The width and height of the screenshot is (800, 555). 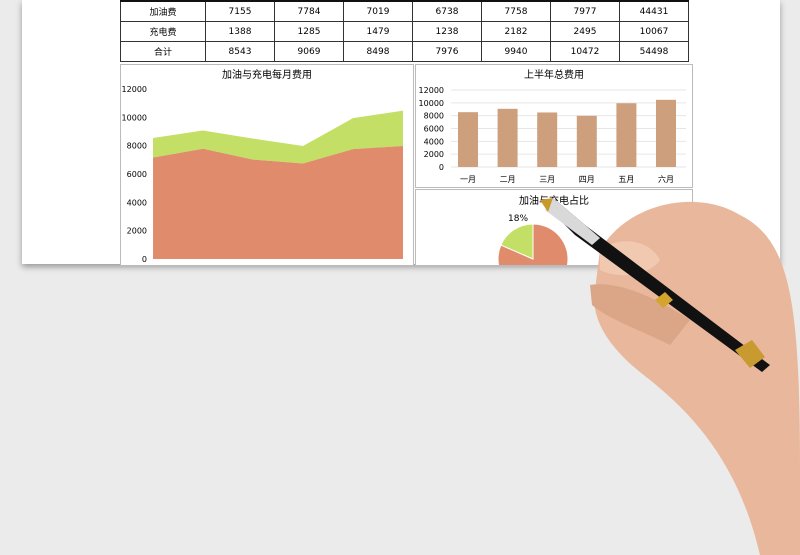 What do you see at coordinates (518, 219) in the screenshot?
I see `pie-data-label: 18%` at bounding box center [518, 219].